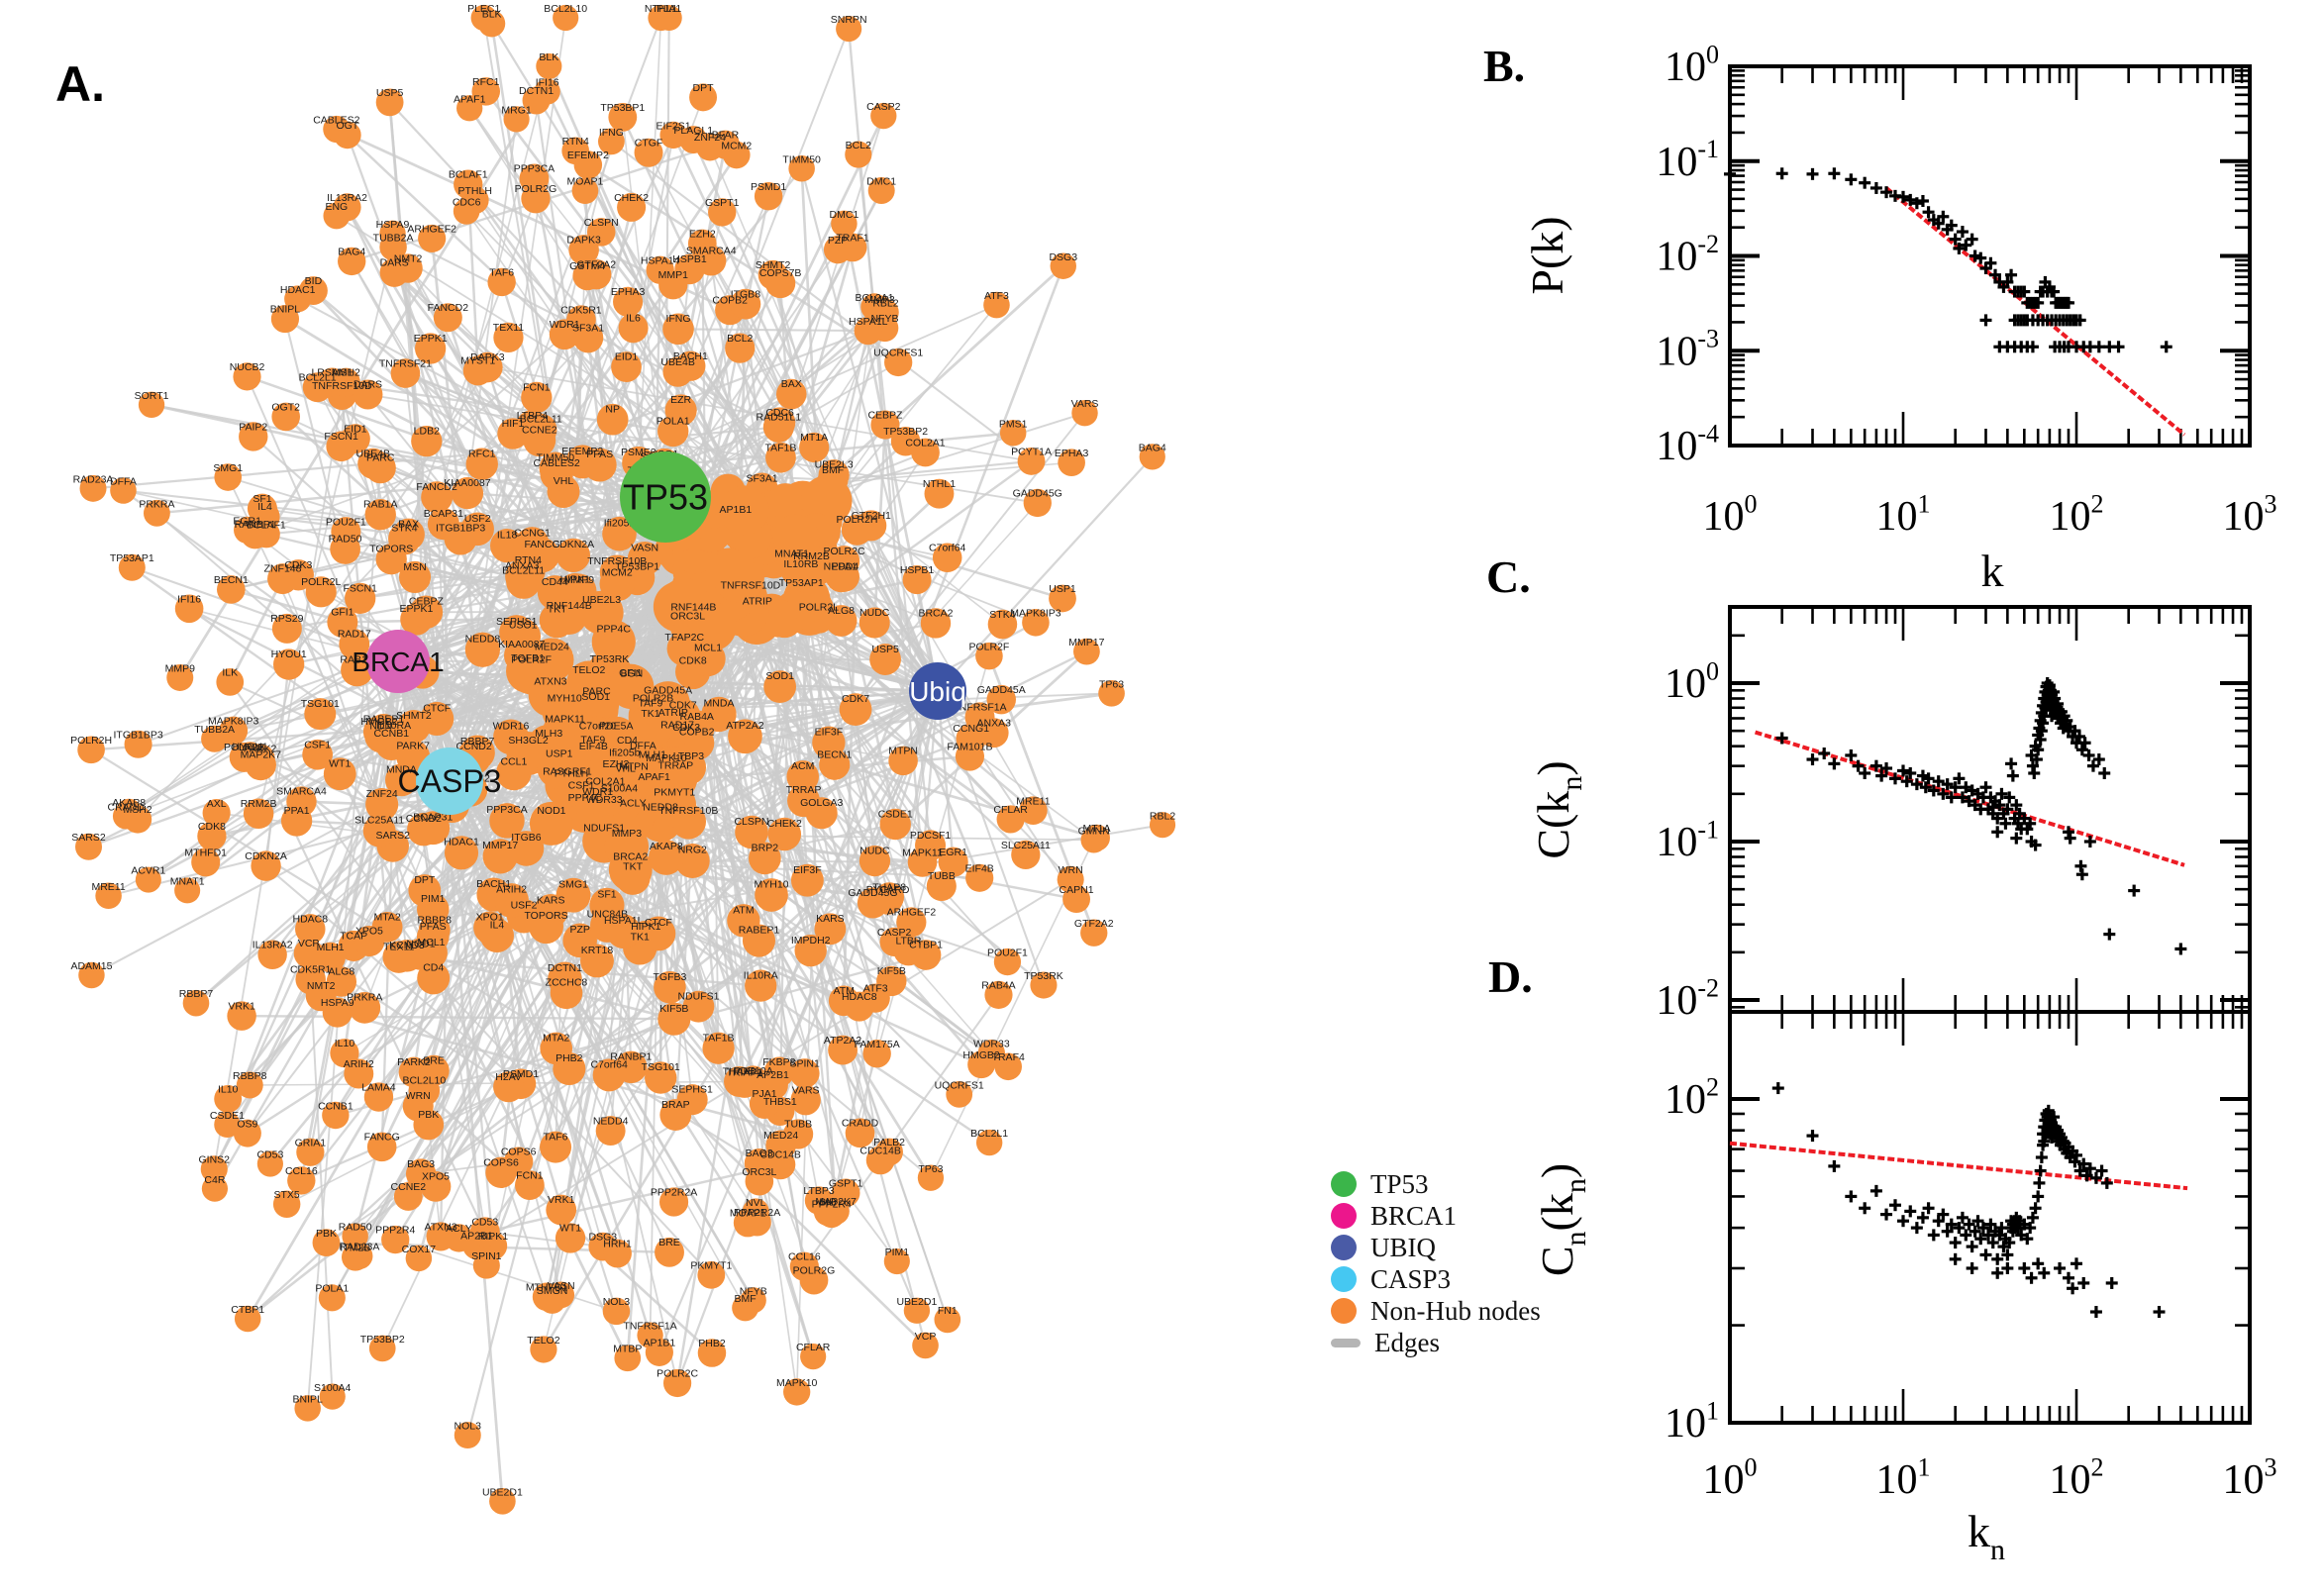 The image size is (2323, 1596). What do you see at coordinates (1547, 255) in the screenshot?
I see `y-axis-label: P(k)` at bounding box center [1547, 255].